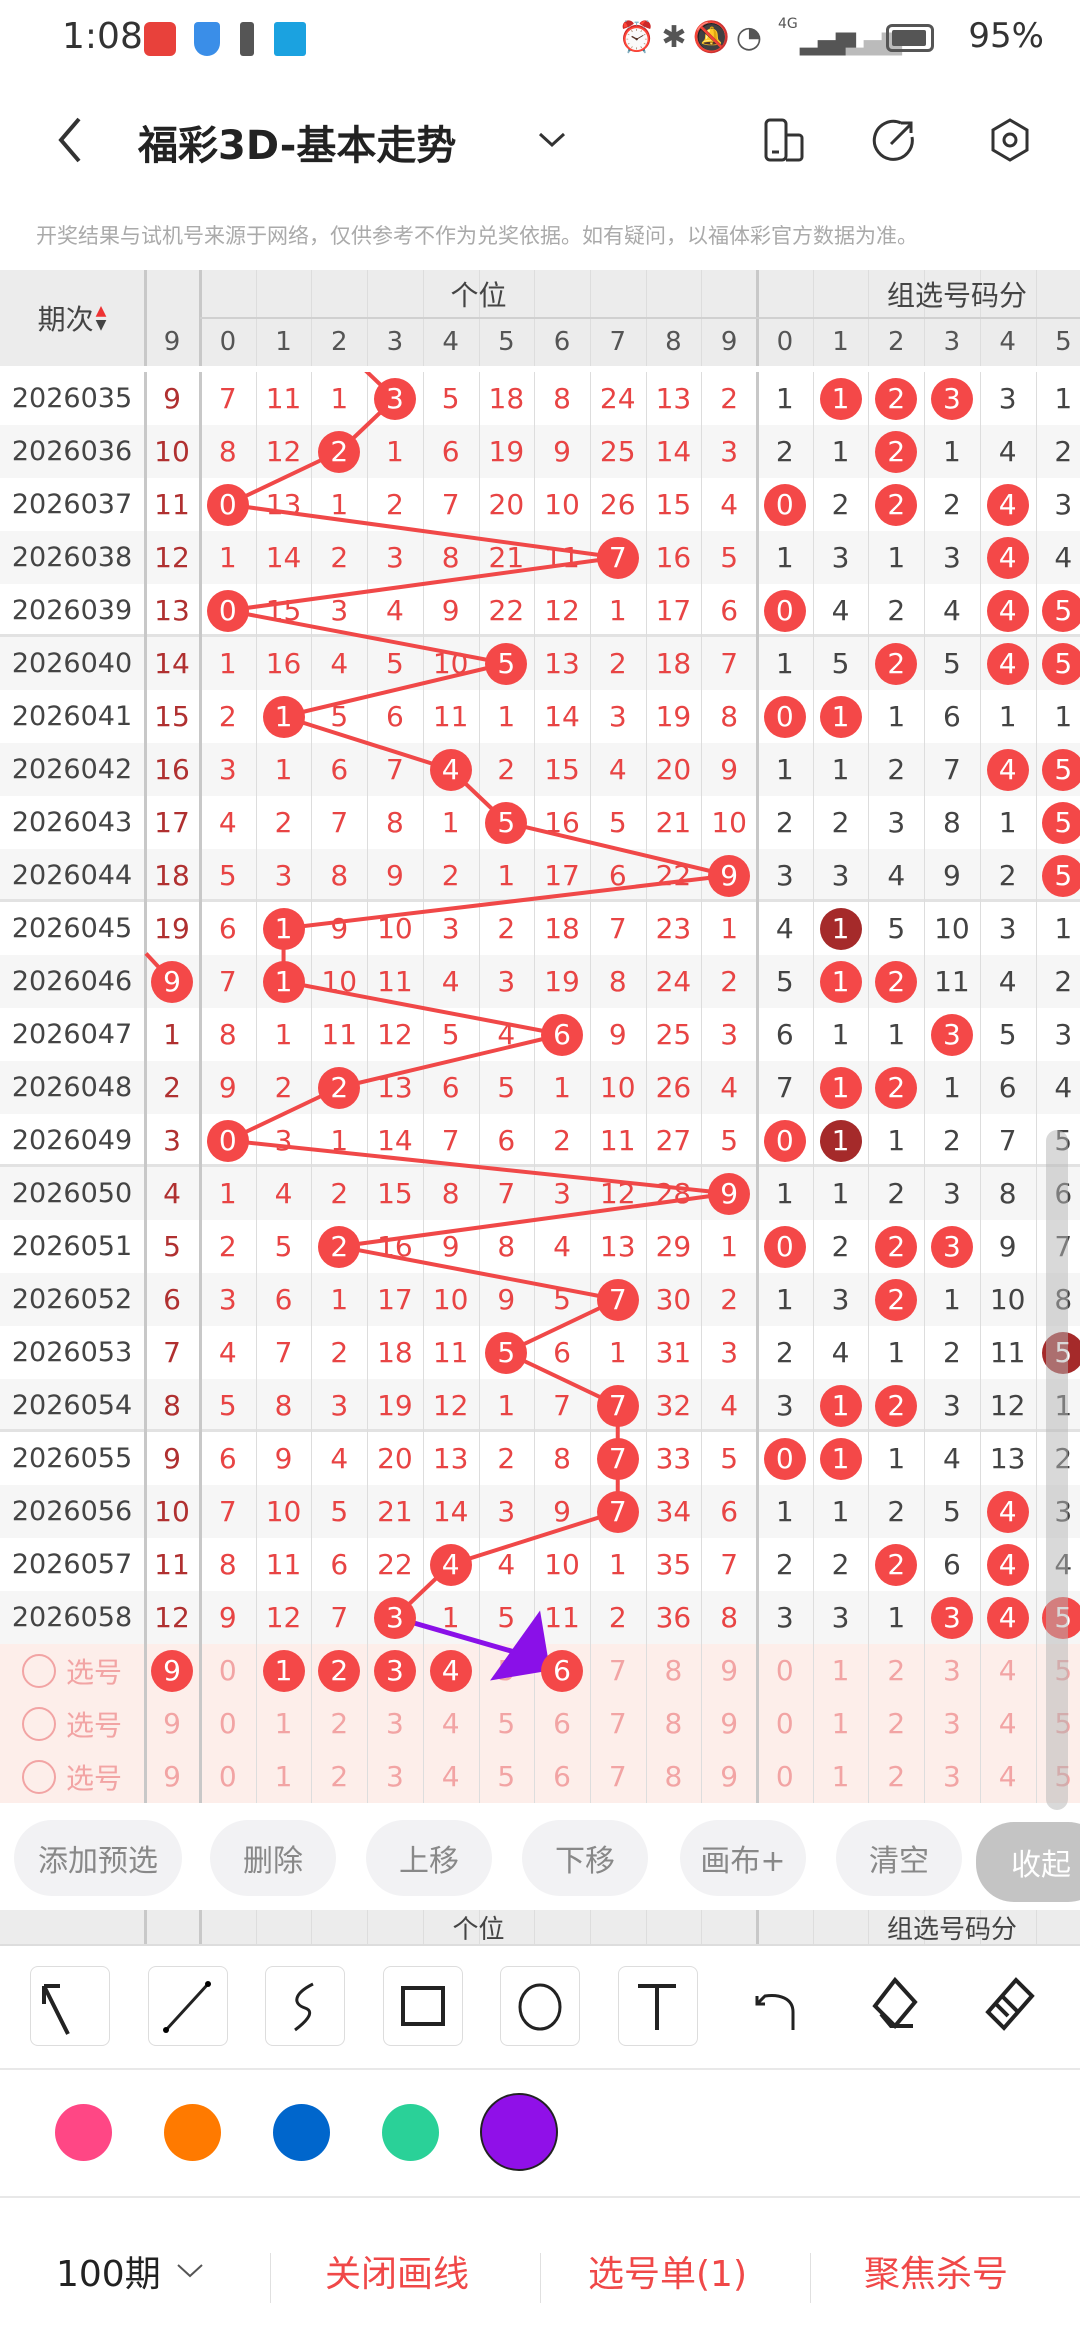 Image resolution: width=1080 pixels, height=2340 pixels. I want to click on group-cell: 7, so click(1008, 1140).